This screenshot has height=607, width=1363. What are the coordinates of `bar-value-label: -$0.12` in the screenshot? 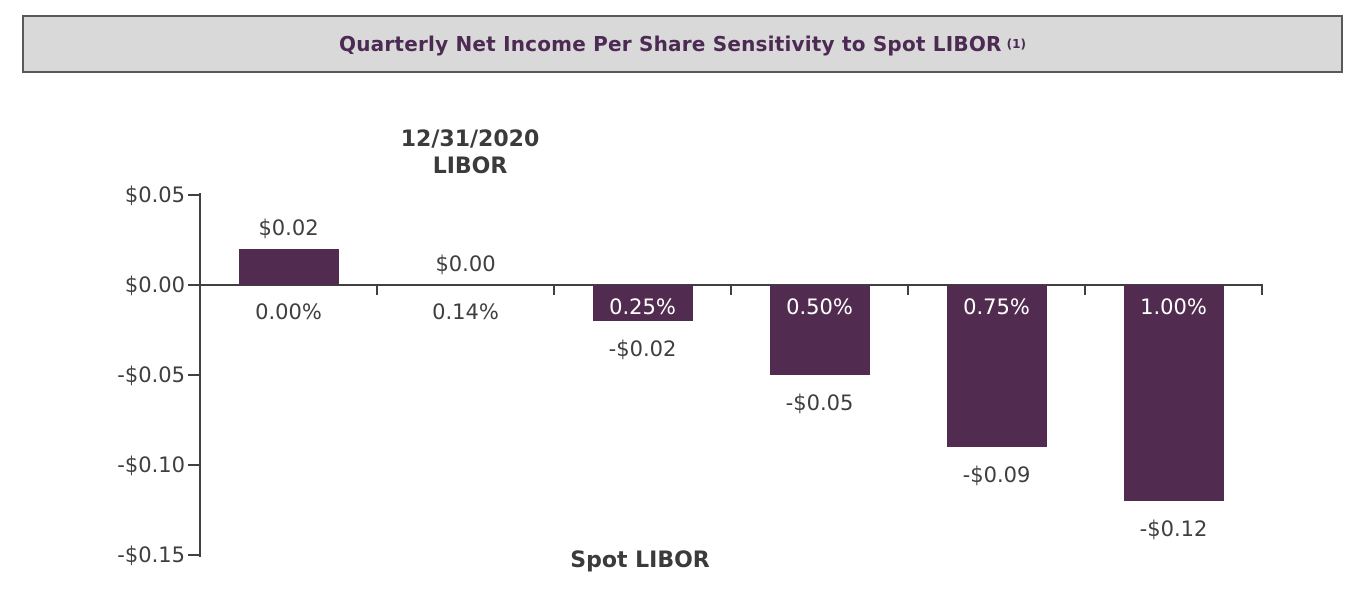 It's located at (1173, 529).